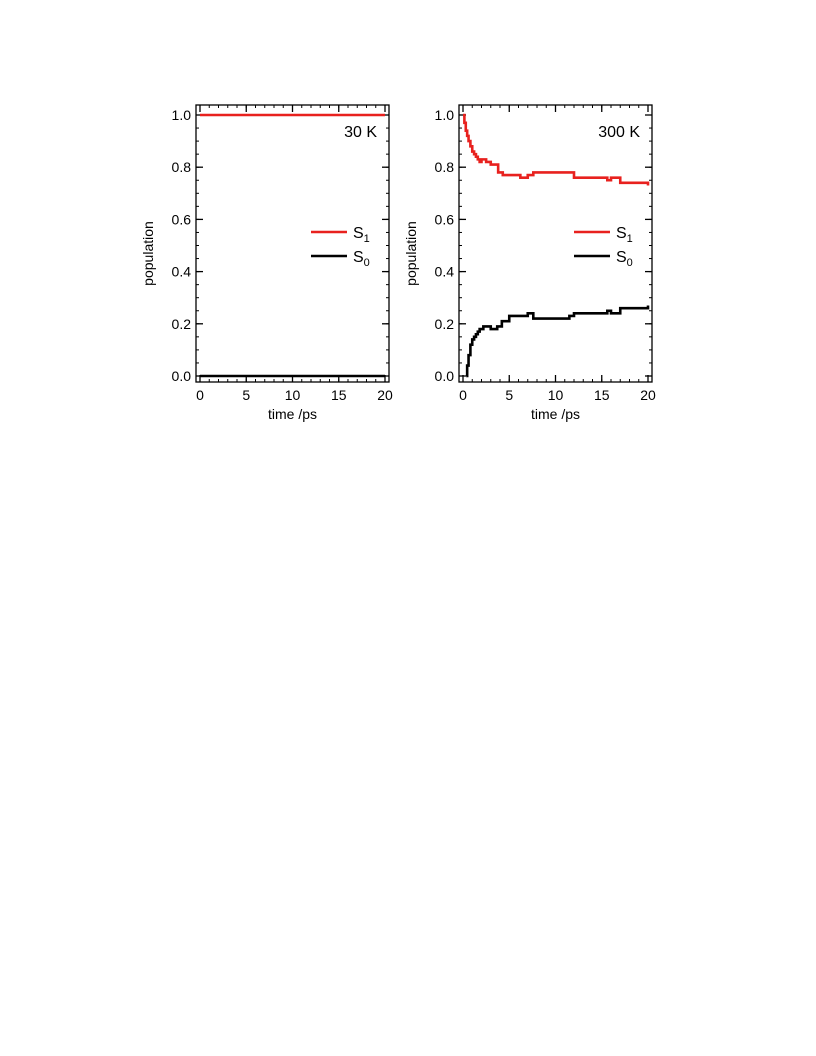 This screenshot has height=1056, width=816. What do you see at coordinates (557, 341) in the screenshot?
I see `series-line-S0` at bounding box center [557, 341].